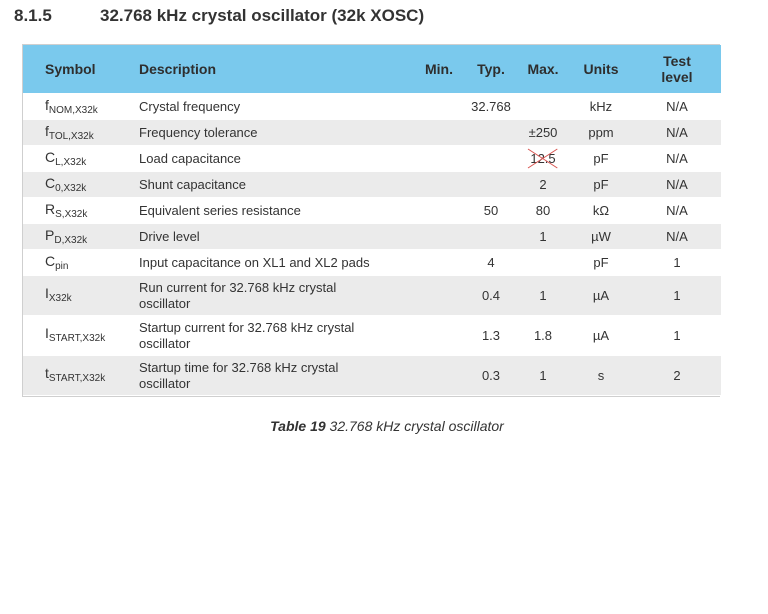  What do you see at coordinates (543, 335) in the screenshot?
I see `max-cell: 1.8` at bounding box center [543, 335].